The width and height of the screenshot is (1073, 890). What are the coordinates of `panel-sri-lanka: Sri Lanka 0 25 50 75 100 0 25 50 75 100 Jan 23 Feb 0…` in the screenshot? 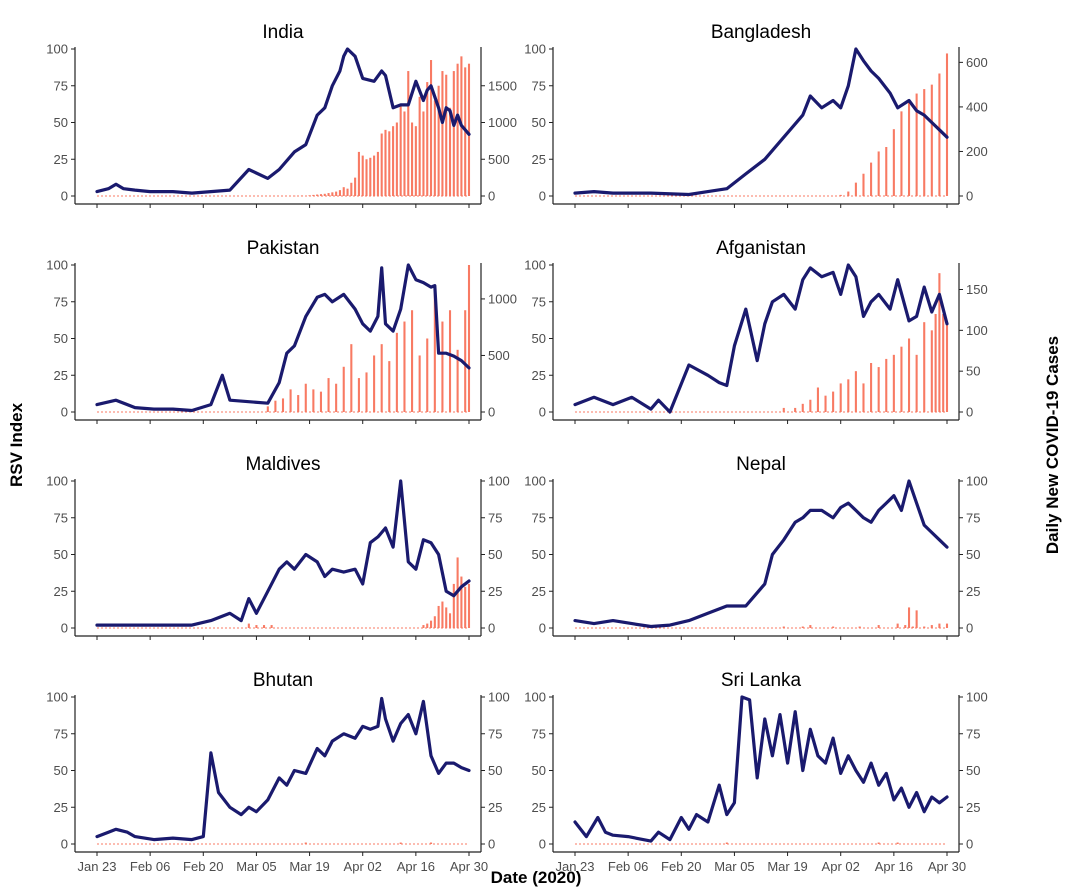 It's located at (755, 772).